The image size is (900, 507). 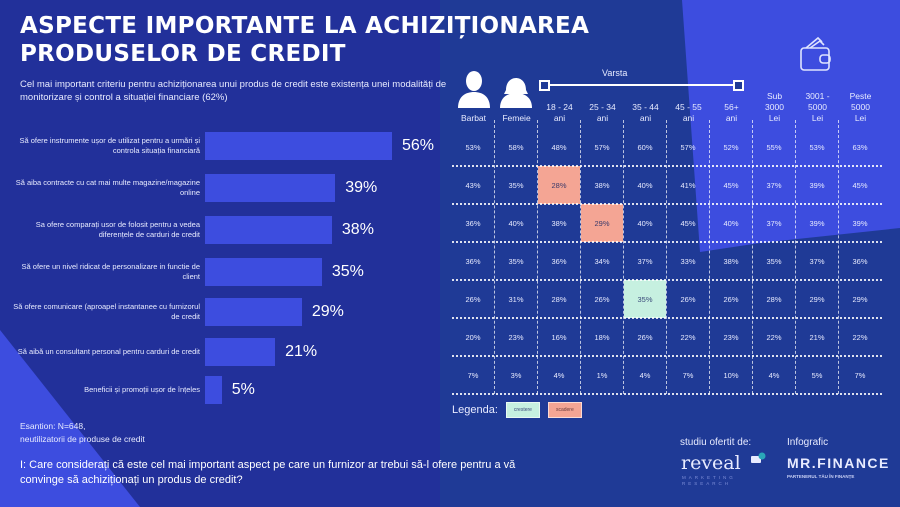 I want to click on table-cell: 5%, so click(x=817, y=375).